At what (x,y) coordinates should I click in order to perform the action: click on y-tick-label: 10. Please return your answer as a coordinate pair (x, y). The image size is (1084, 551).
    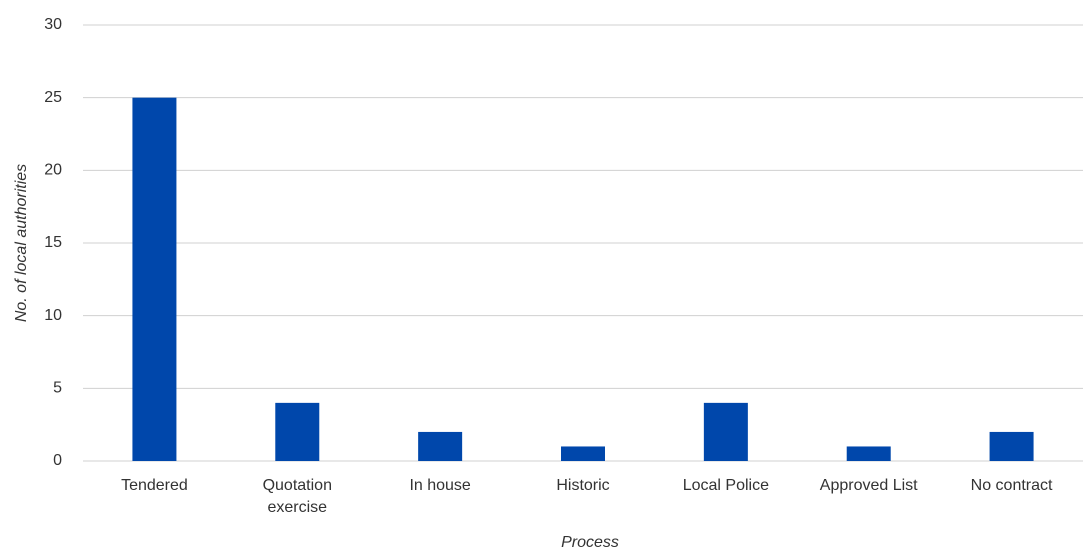
    Looking at the image, I should click on (53, 315).